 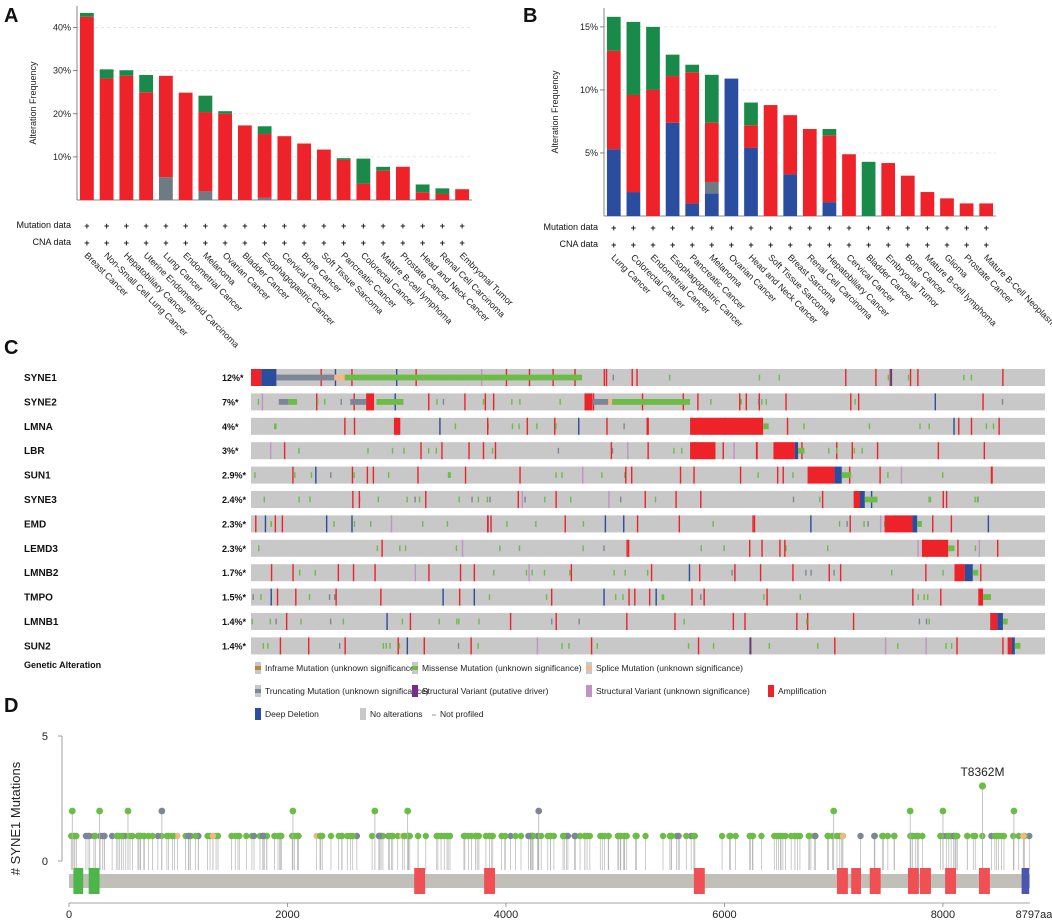 What do you see at coordinates (751, 114) in the screenshot?
I see `bar-b-mutation` at bounding box center [751, 114].